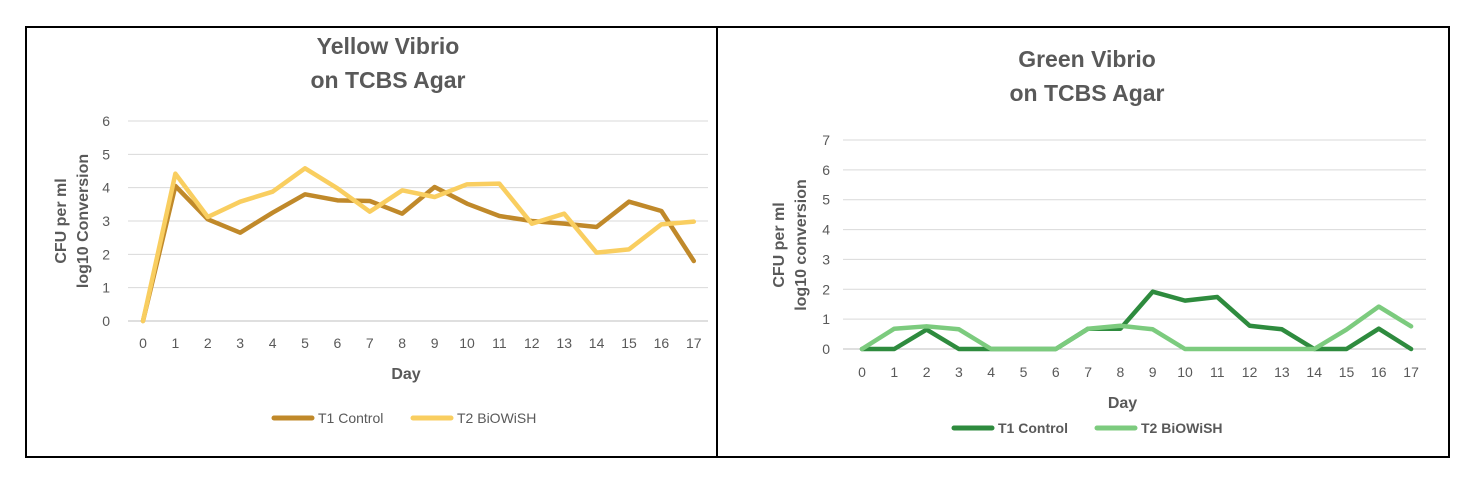 The image size is (1476, 488). What do you see at coordinates (717, 242) in the screenshot?
I see `panel-divider` at bounding box center [717, 242].